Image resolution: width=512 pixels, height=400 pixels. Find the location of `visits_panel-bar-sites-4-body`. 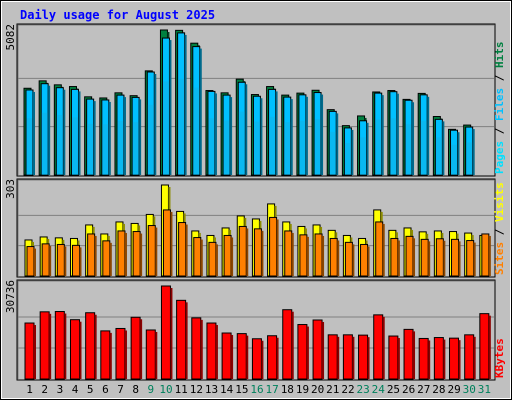

visits_panel-bar-sites-4-body is located at coordinates (75, 260).